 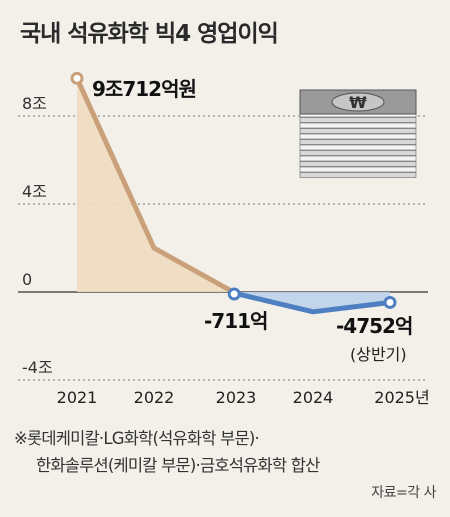 I want to click on x-tick-label: 2023, so click(x=236, y=397).